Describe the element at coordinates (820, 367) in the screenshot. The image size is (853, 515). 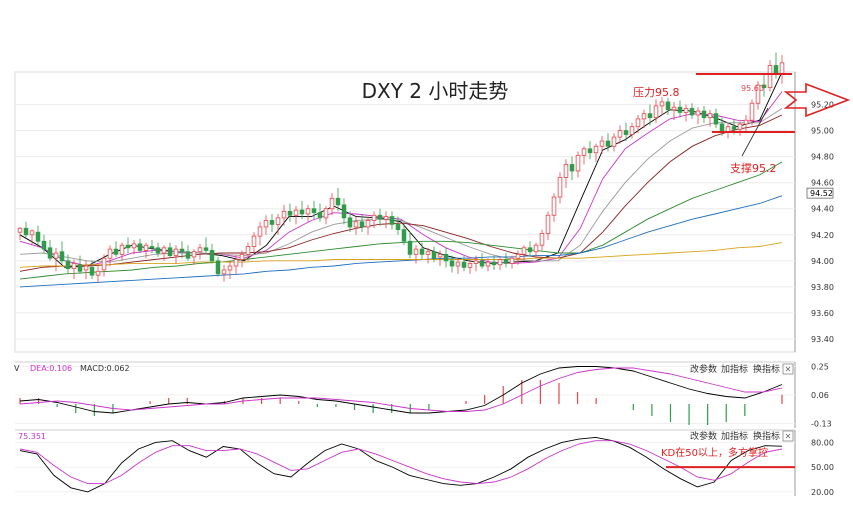
I see `macd-y-tick-label: 0.25` at that location.